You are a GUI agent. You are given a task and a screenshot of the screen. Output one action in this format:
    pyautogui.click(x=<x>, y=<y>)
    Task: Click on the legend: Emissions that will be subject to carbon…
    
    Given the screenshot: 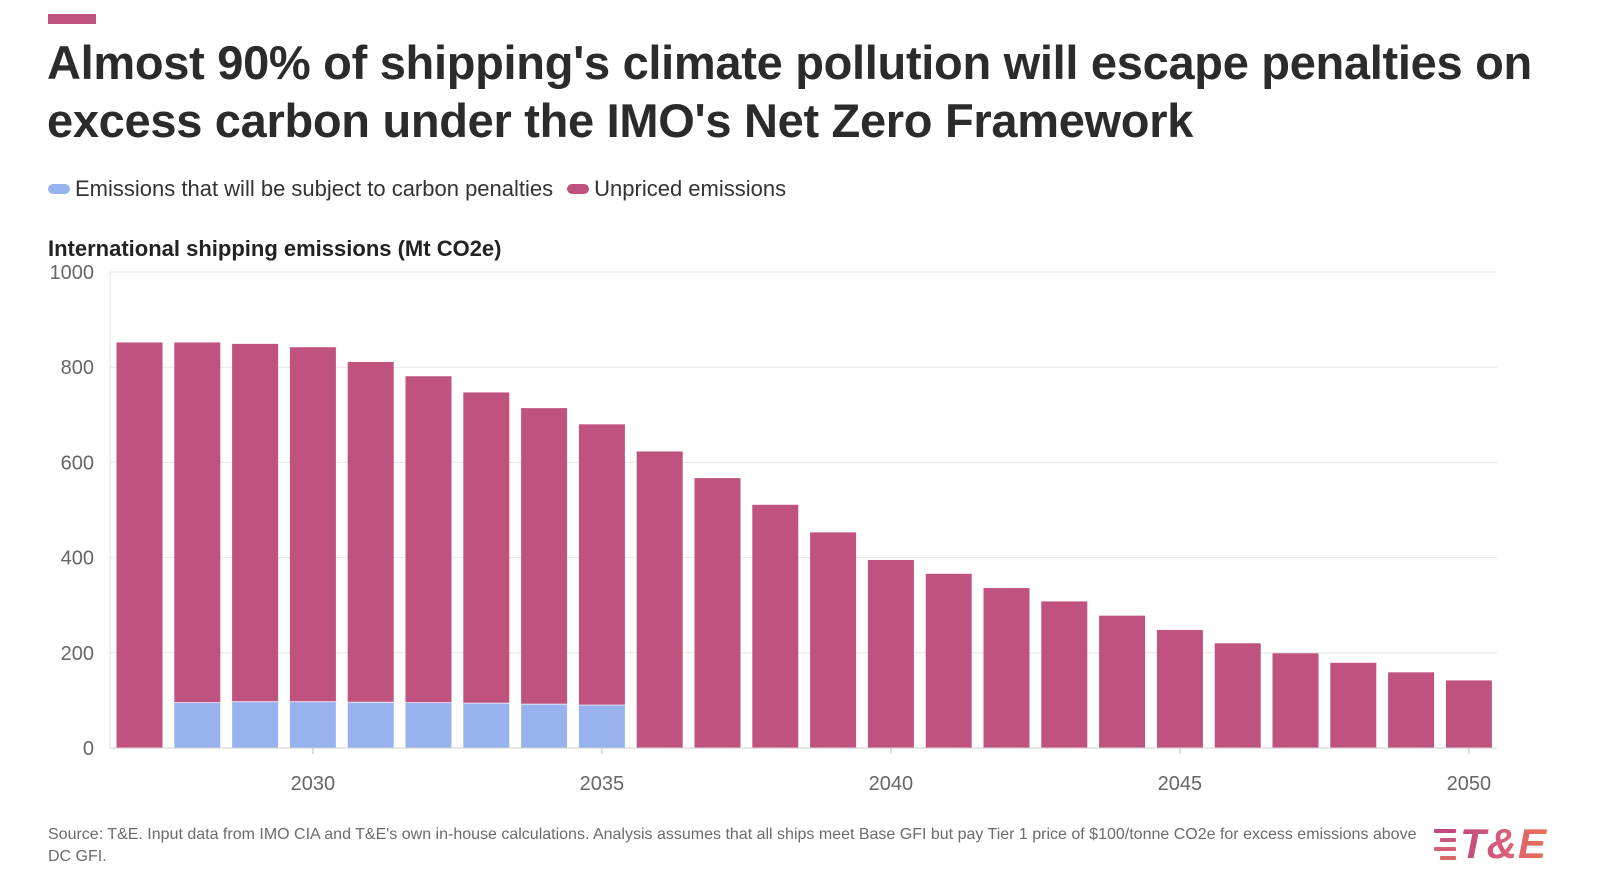 What is the action you would take?
    pyautogui.click(x=424, y=189)
    